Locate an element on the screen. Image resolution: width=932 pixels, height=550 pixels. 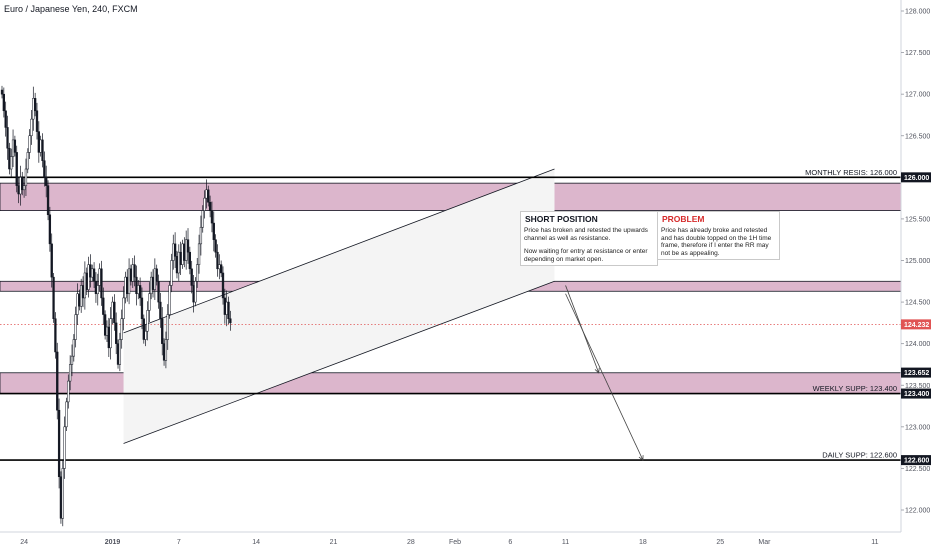
level-label-1: WEEKLY SUPP: 123.400 is located at coordinates (855, 388).